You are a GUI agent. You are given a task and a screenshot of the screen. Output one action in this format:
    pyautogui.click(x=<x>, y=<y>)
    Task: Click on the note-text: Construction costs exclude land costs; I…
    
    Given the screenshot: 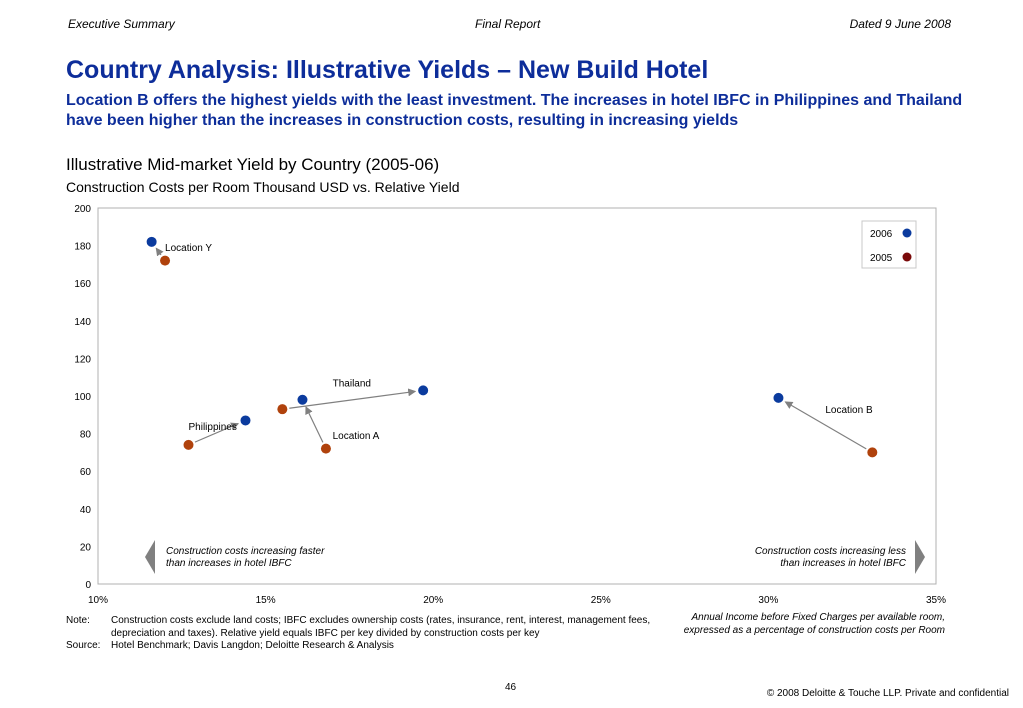 What is the action you would take?
    pyautogui.click(x=381, y=627)
    